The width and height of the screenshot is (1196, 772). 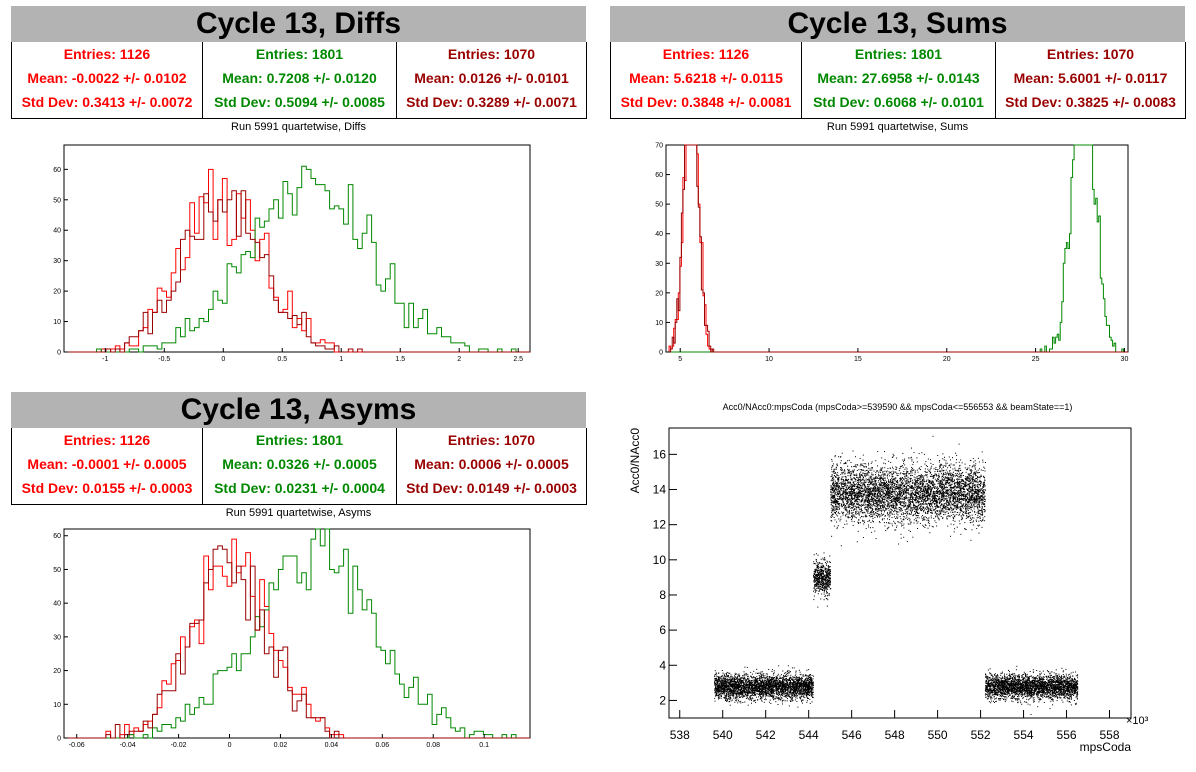 I want to click on sums-series-red, so click(x=897, y=248).